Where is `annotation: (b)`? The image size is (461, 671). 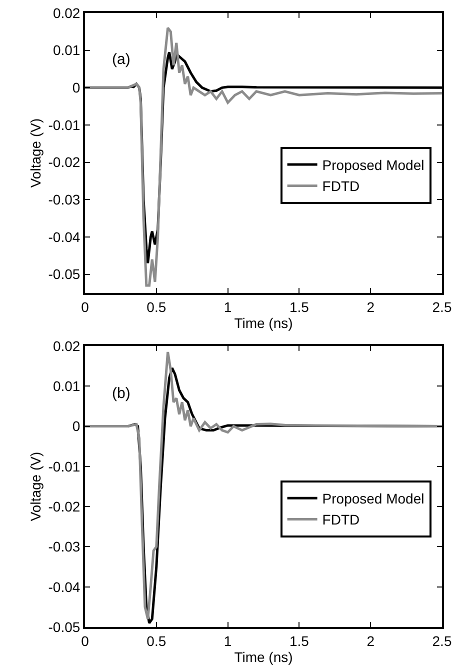
annotation: (b) is located at coordinates (121, 393).